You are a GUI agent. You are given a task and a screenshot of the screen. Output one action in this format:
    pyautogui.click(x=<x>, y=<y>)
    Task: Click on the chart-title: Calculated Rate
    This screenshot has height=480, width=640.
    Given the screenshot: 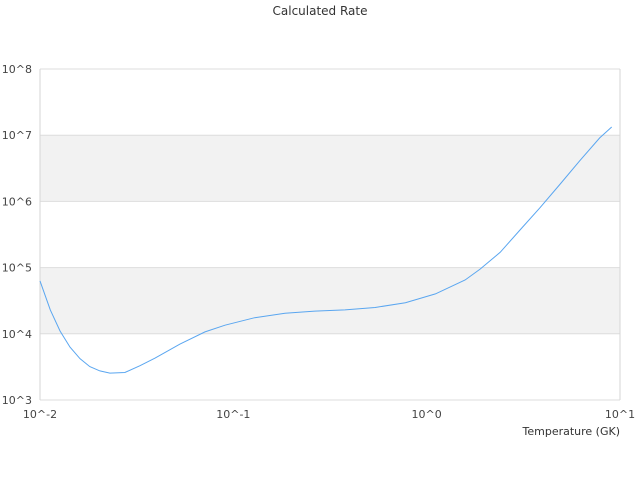 What is the action you would take?
    pyautogui.click(x=320, y=11)
    